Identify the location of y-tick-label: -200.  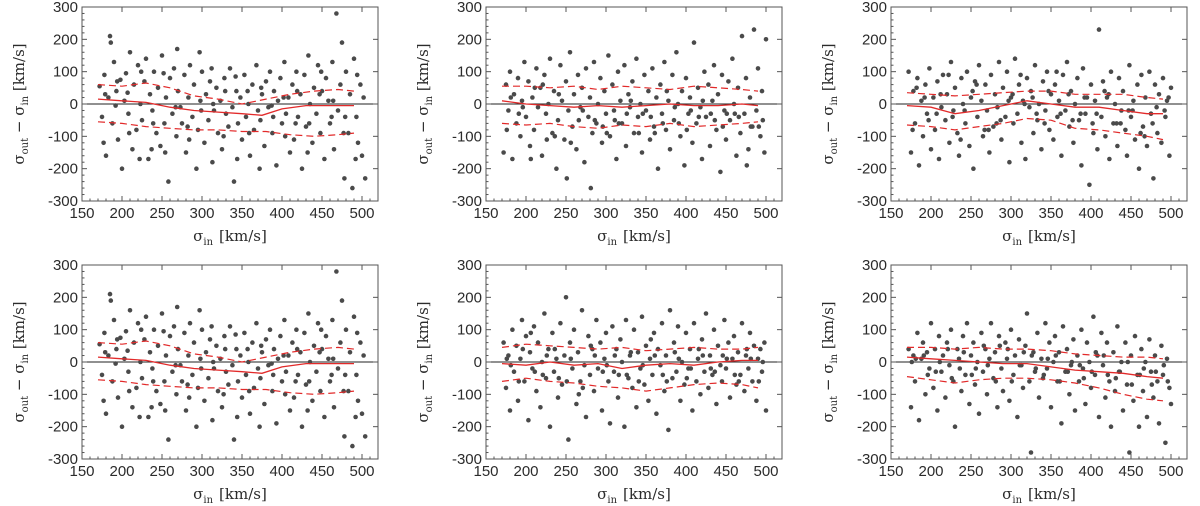
(872, 169).